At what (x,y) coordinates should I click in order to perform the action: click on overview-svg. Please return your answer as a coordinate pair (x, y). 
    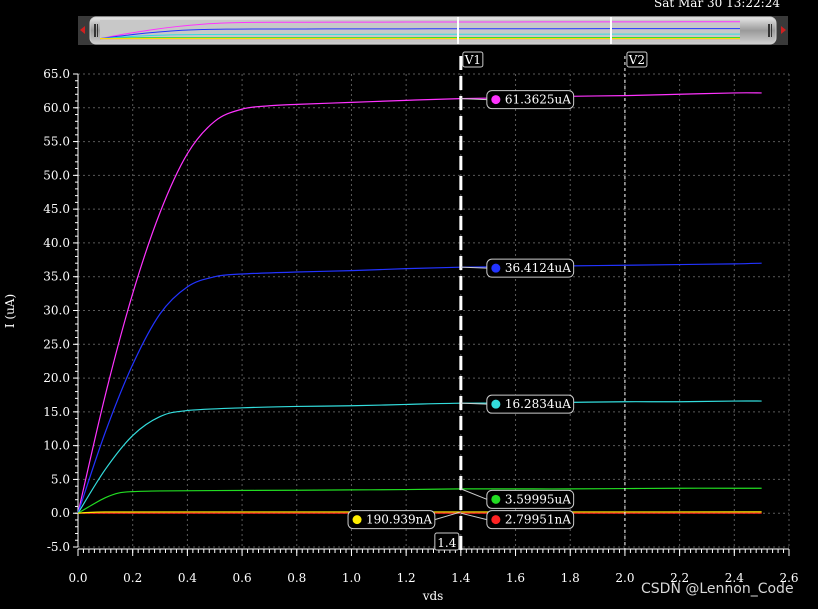
    Looking at the image, I should click on (433, 30).